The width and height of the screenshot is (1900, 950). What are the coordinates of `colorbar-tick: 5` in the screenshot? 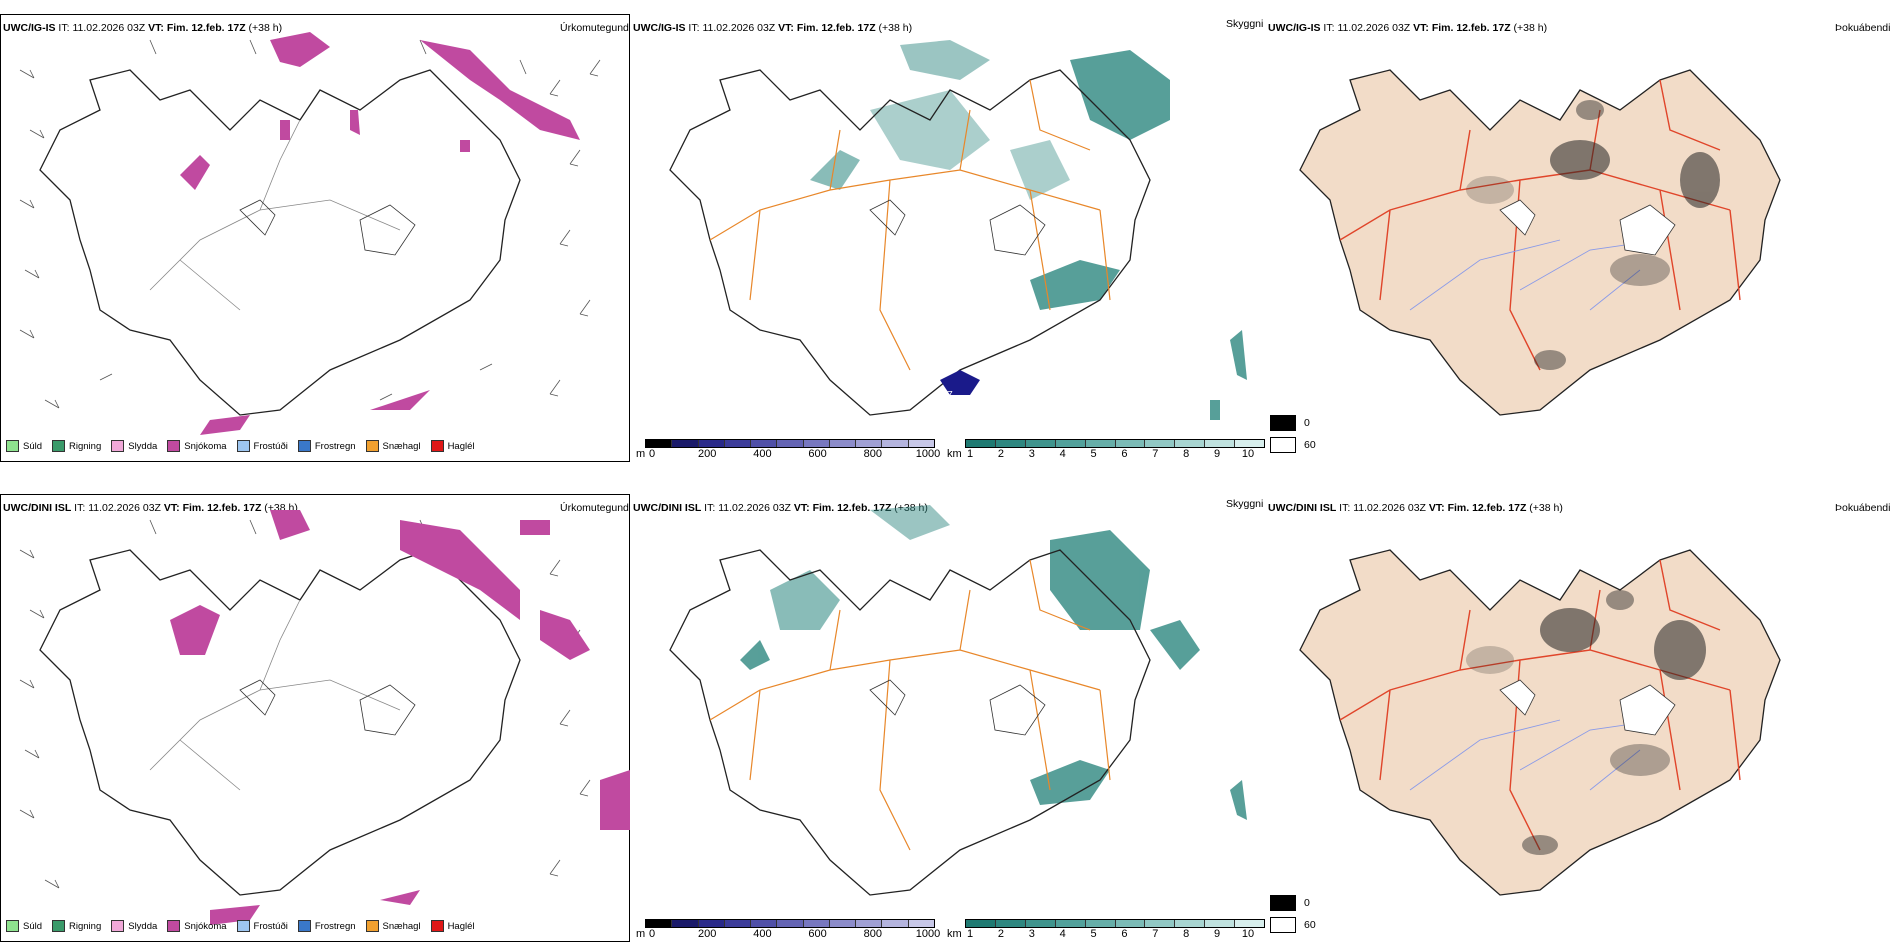 It's located at (1093, 454).